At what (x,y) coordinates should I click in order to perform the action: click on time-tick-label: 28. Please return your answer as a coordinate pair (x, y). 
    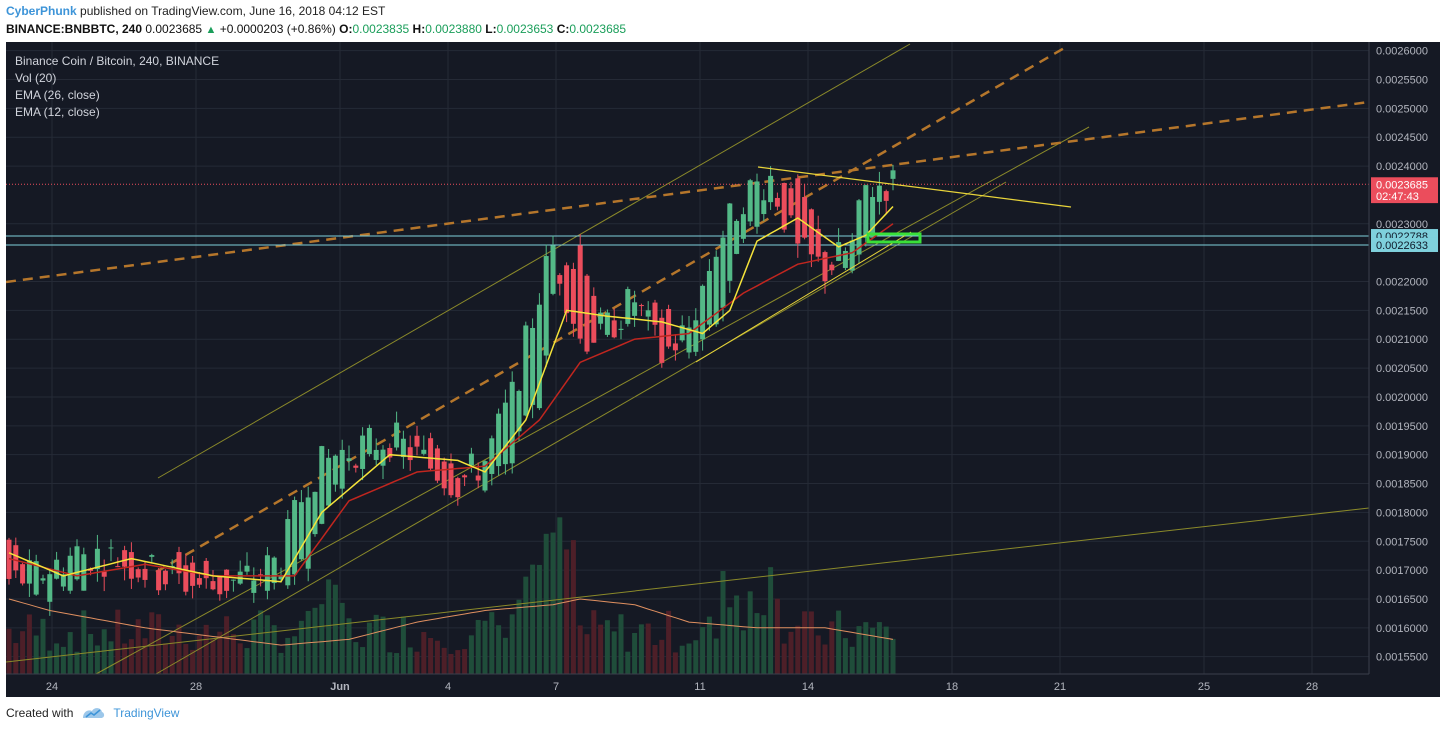
    Looking at the image, I should click on (196, 687).